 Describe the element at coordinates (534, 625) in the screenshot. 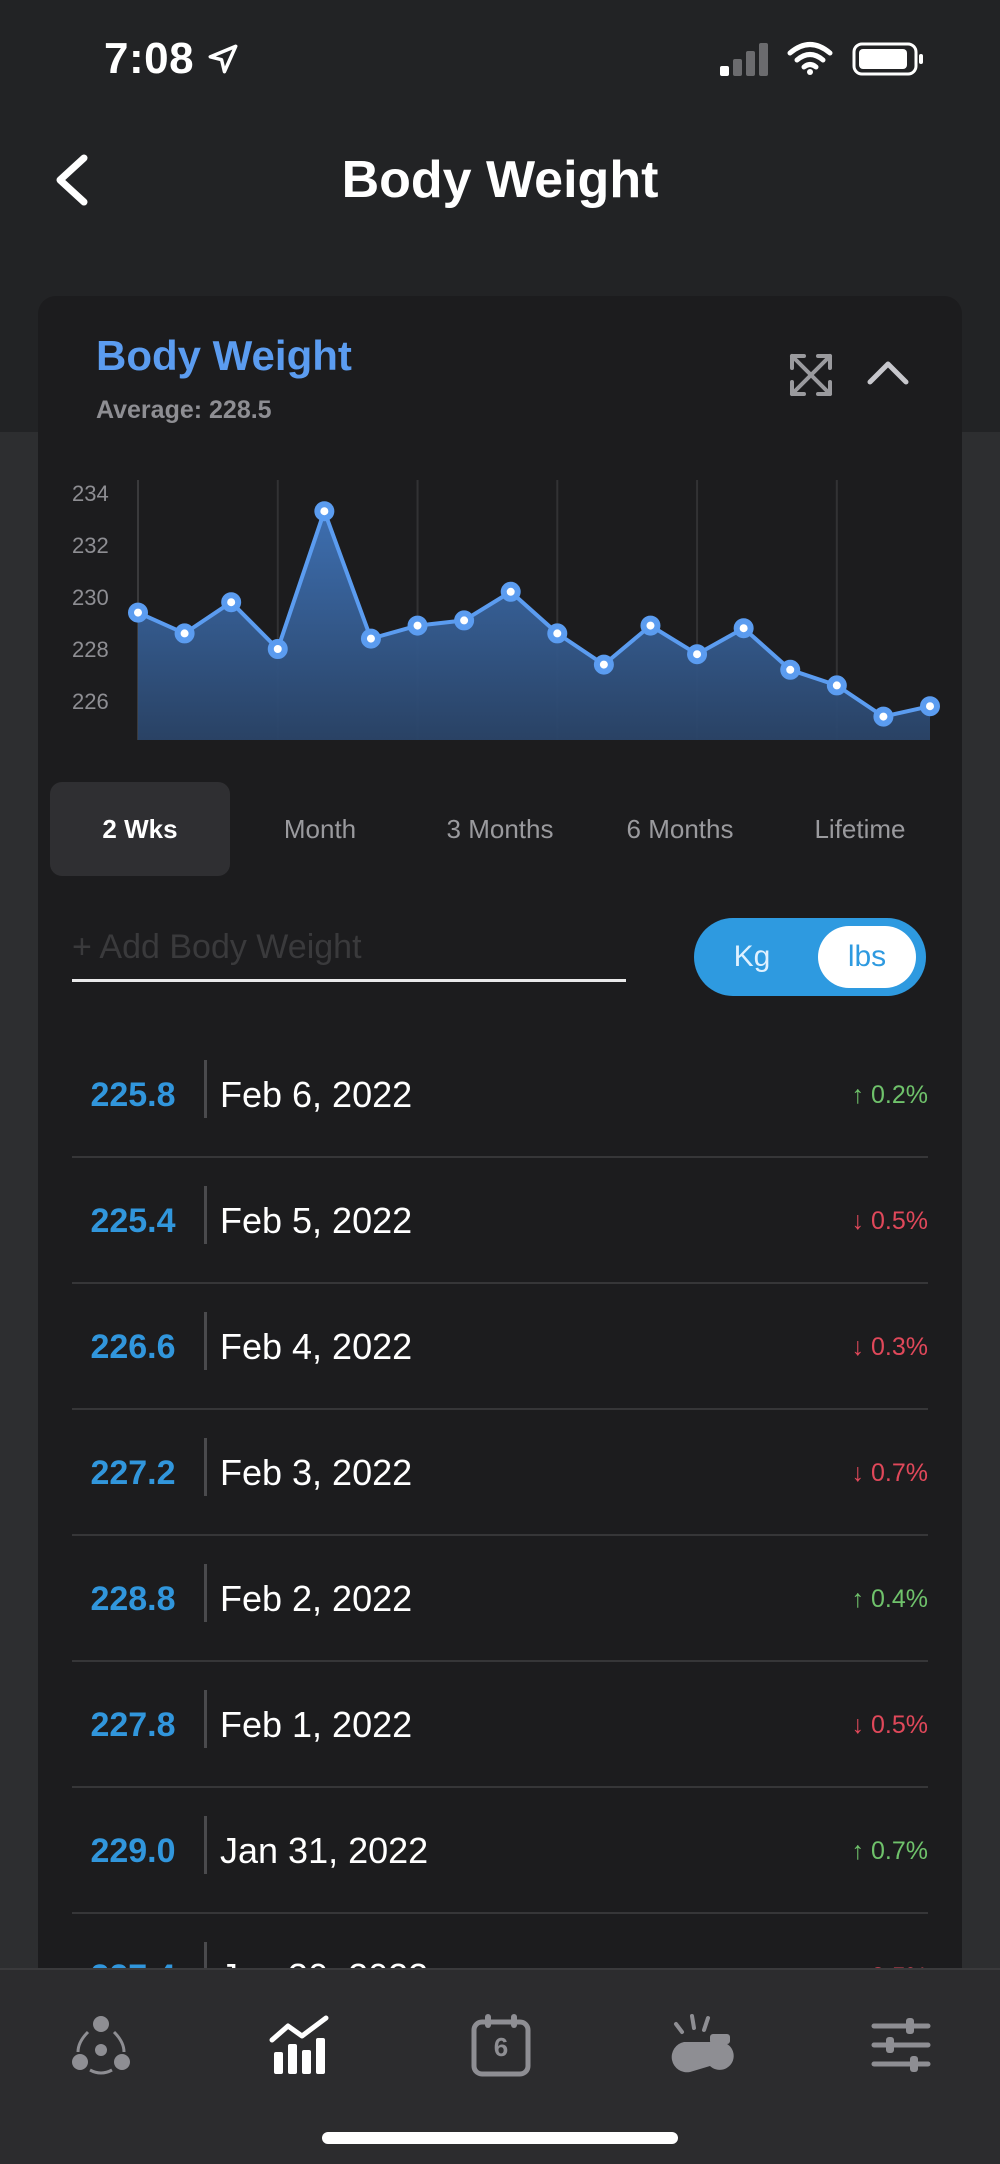

I see `chart-area` at that location.